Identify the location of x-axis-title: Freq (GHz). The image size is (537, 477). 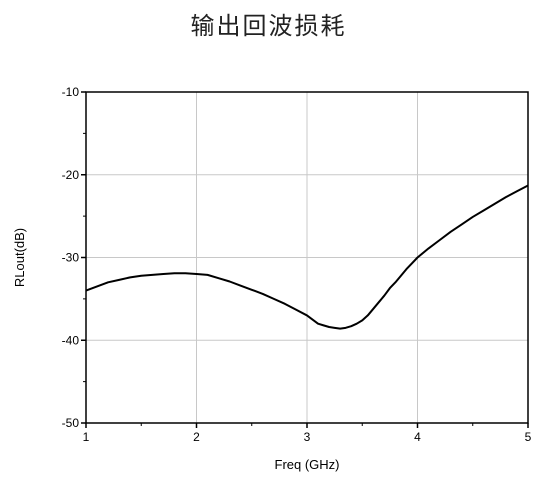
(307, 464).